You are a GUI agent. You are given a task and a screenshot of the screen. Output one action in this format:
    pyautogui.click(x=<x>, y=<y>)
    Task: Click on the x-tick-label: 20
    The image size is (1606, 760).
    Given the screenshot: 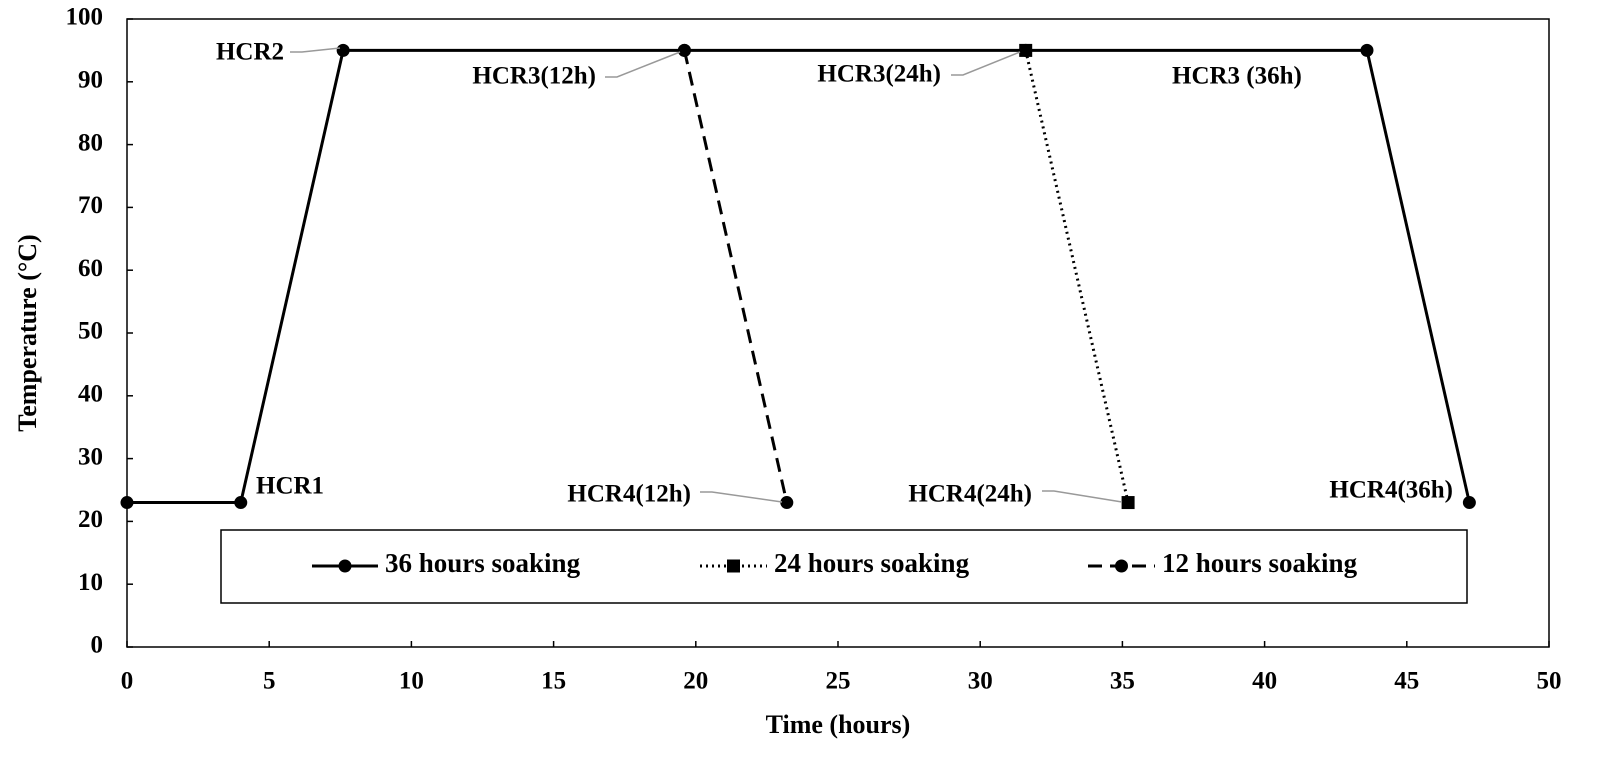 What is the action you would take?
    pyautogui.click(x=695, y=681)
    